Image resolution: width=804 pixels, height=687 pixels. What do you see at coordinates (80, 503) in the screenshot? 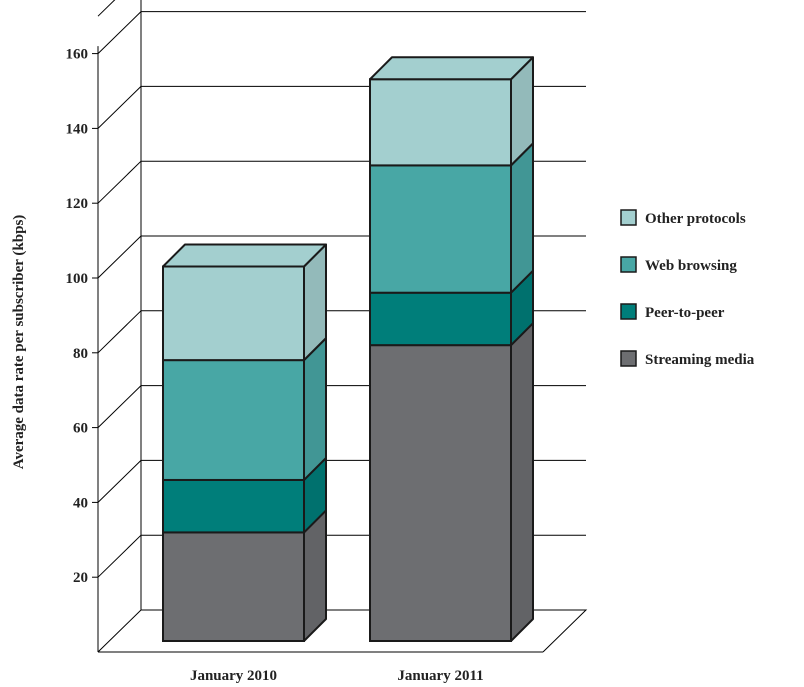
I see `y-tick-label: 40` at bounding box center [80, 503].